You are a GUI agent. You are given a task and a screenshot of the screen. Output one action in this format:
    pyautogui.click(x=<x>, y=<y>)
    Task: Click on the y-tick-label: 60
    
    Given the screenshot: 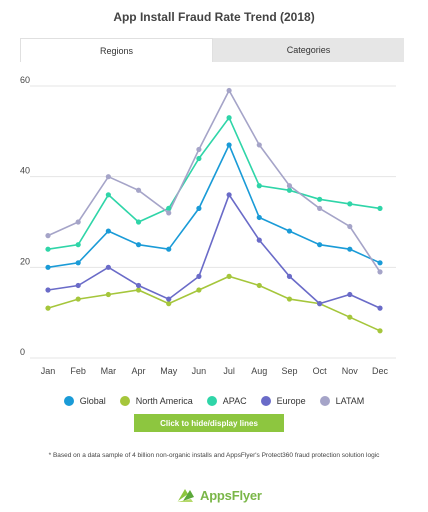 What is the action you would take?
    pyautogui.click(x=25, y=80)
    